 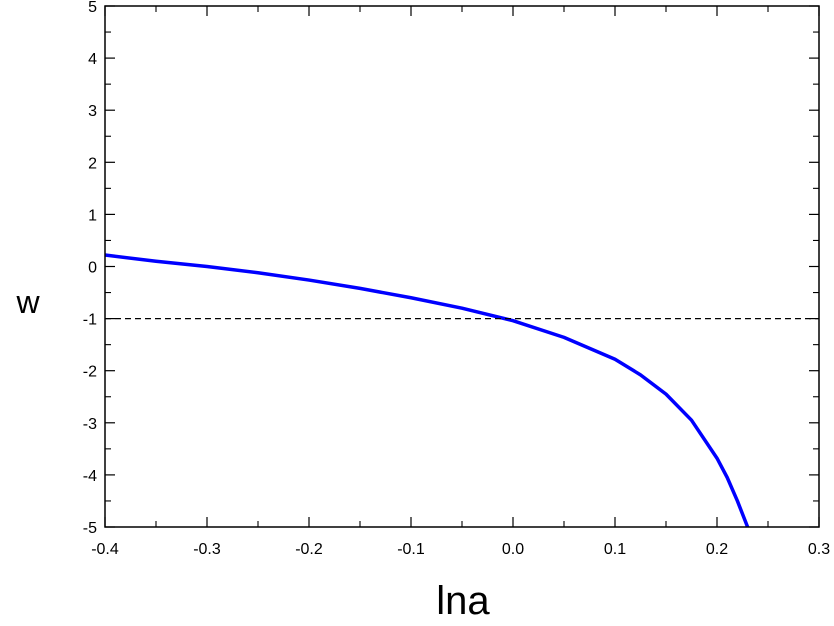 I want to click on y-tick-label: 1, so click(x=92, y=215).